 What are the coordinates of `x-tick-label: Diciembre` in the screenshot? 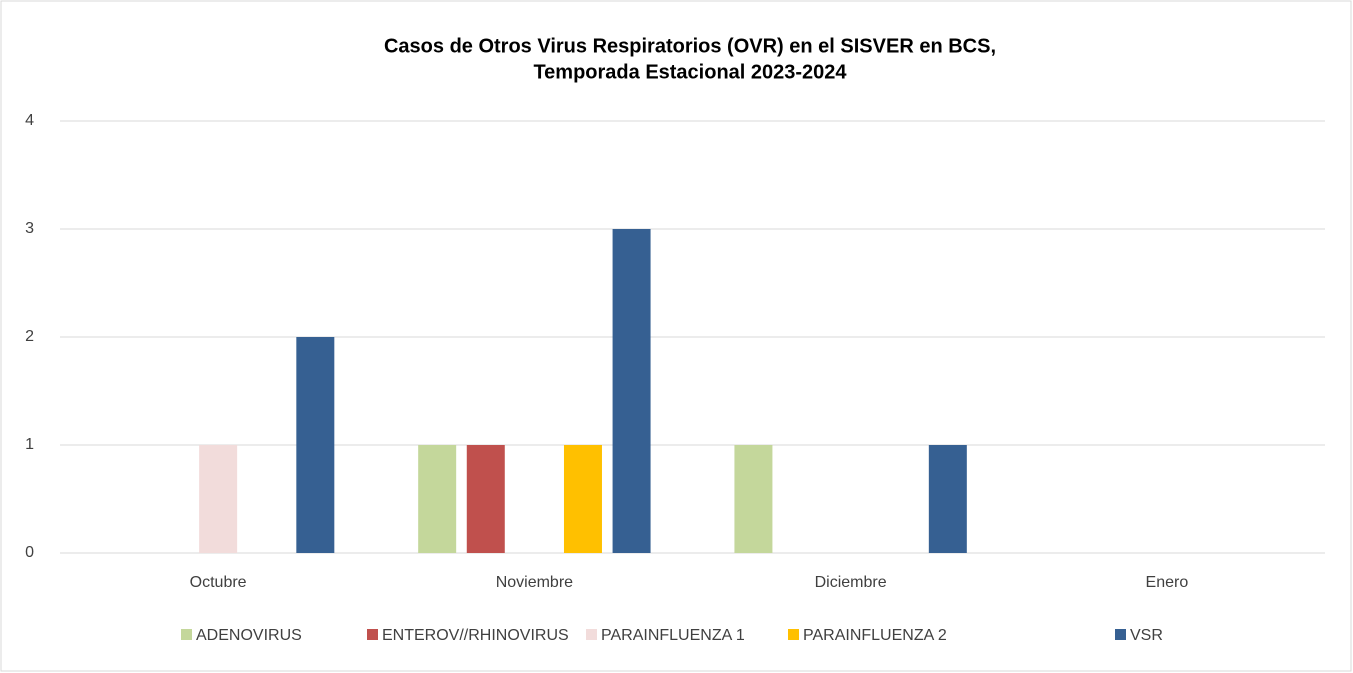 It's located at (851, 582).